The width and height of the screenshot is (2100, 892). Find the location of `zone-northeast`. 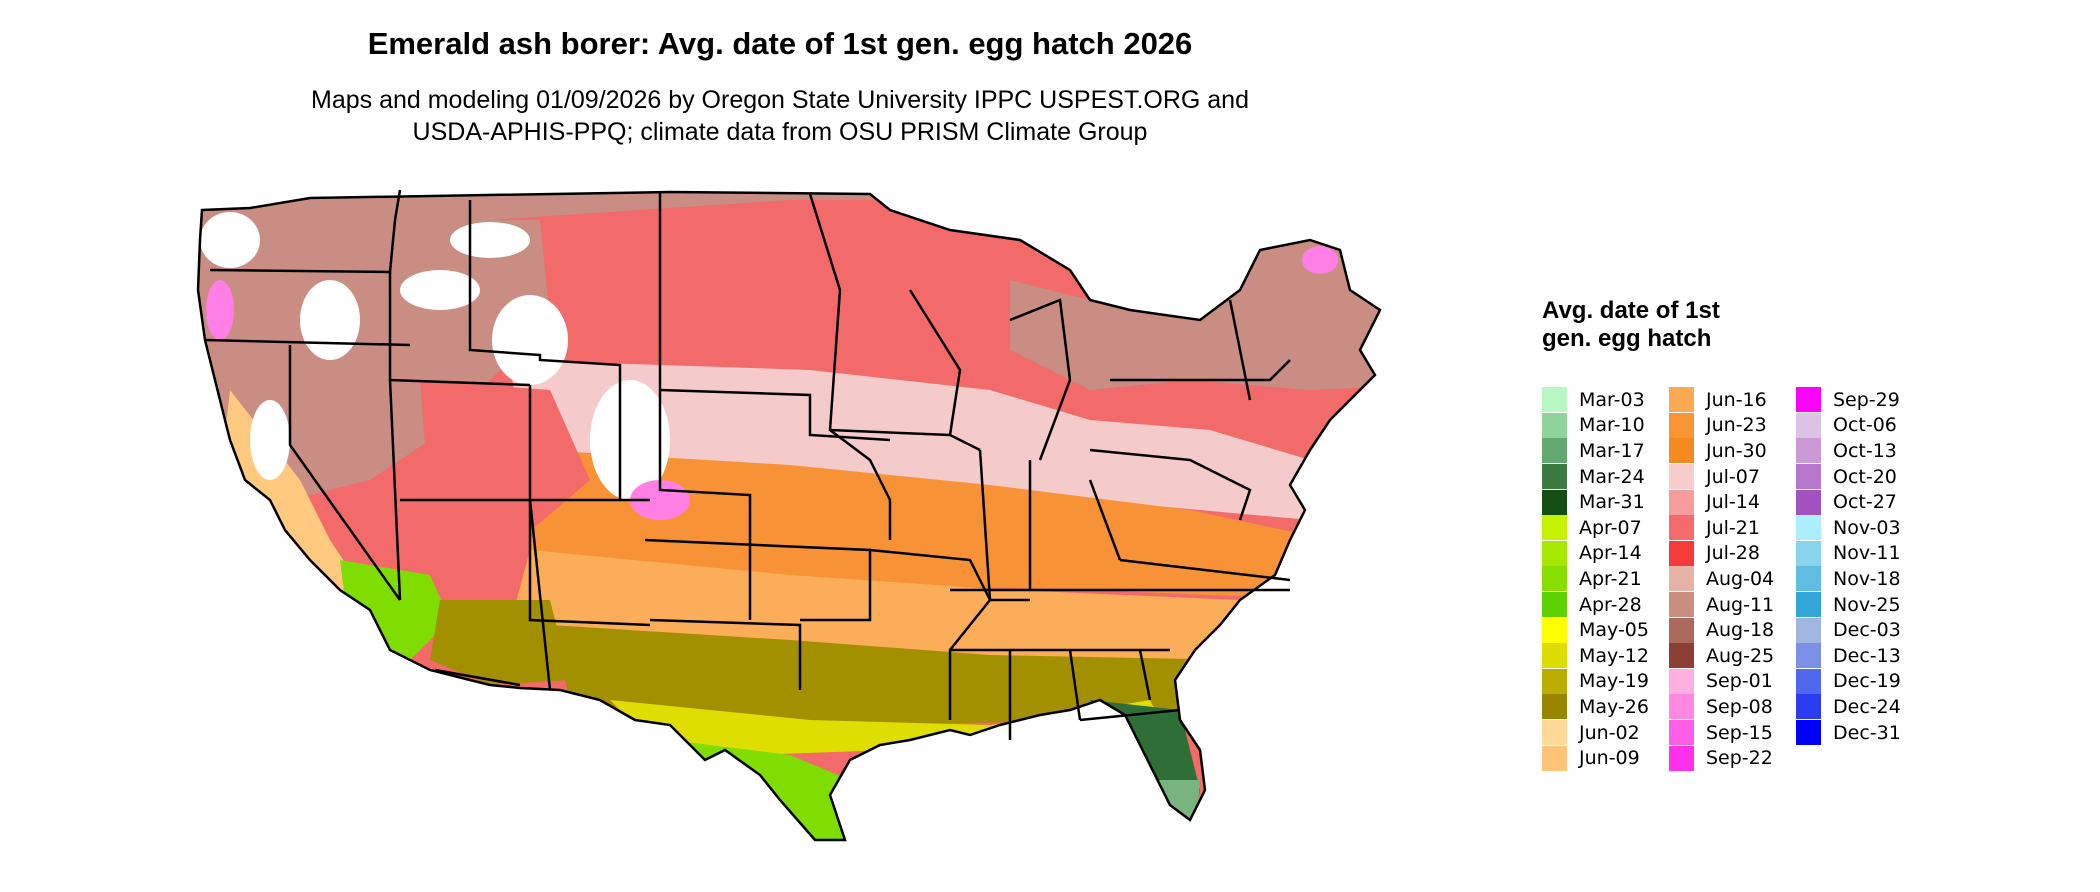

zone-northeast is located at coordinates (1195, 305).